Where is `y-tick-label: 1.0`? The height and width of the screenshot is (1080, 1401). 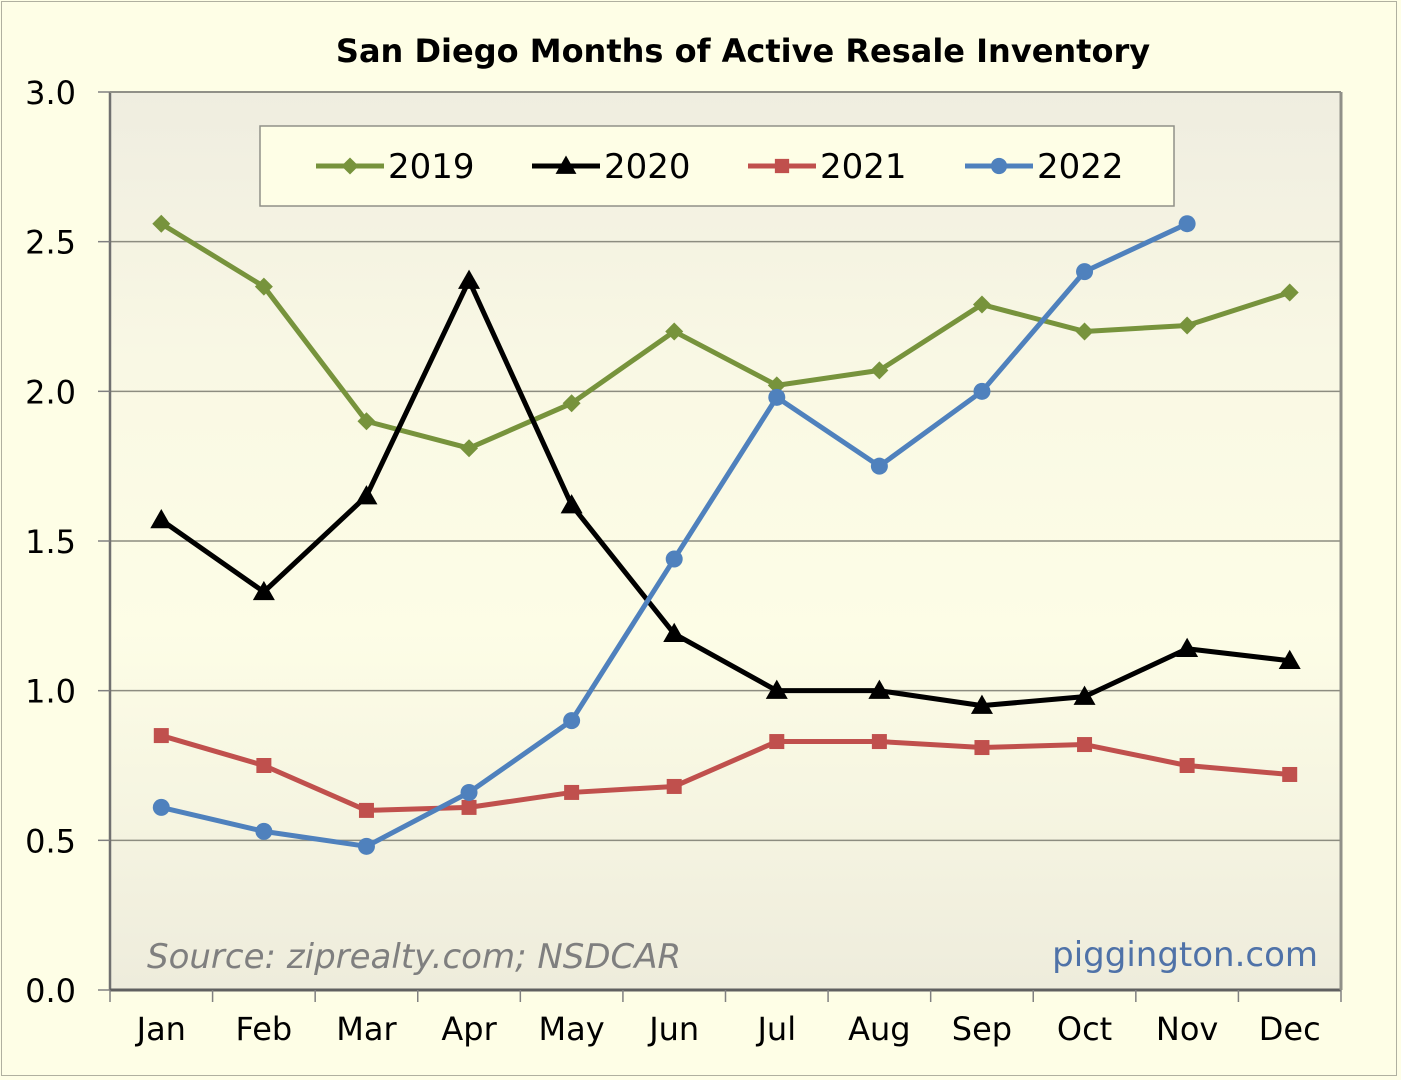
y-tick-label: 1.0 is located at coordinates (50, 692).